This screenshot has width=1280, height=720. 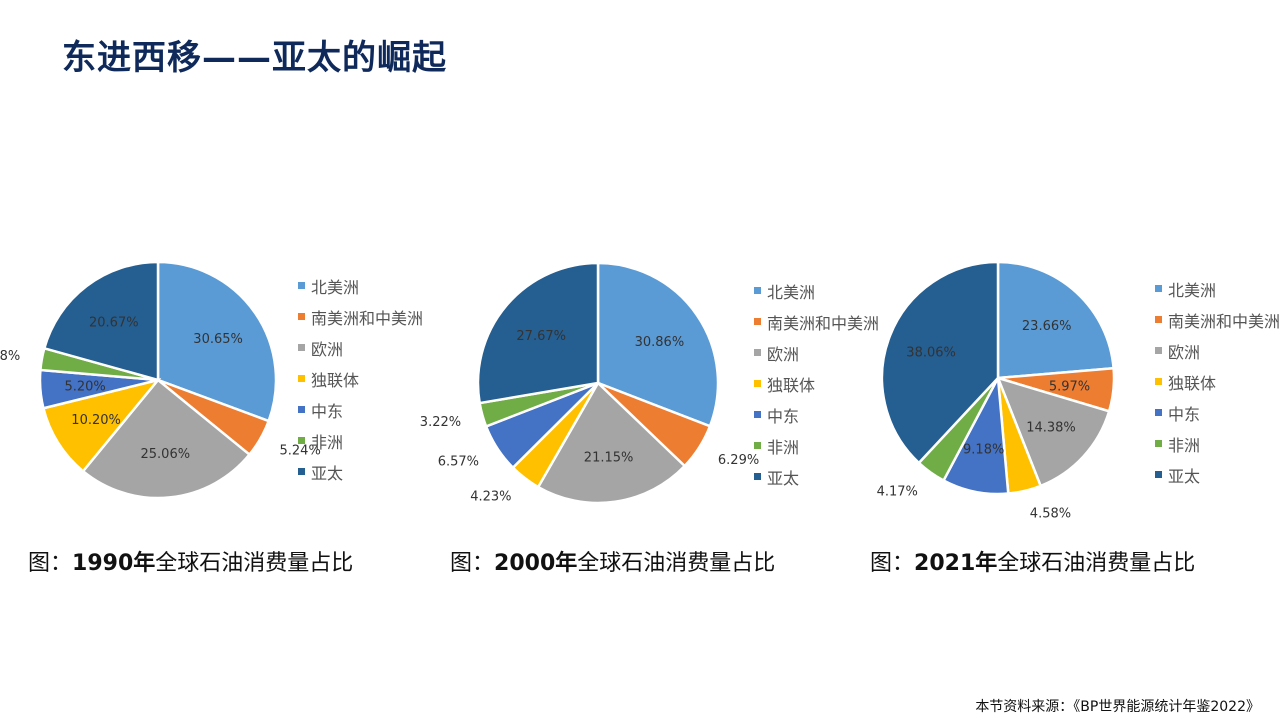 I want to click on legend-item: 南美洲和中美洲, so click(x=816, y=321).